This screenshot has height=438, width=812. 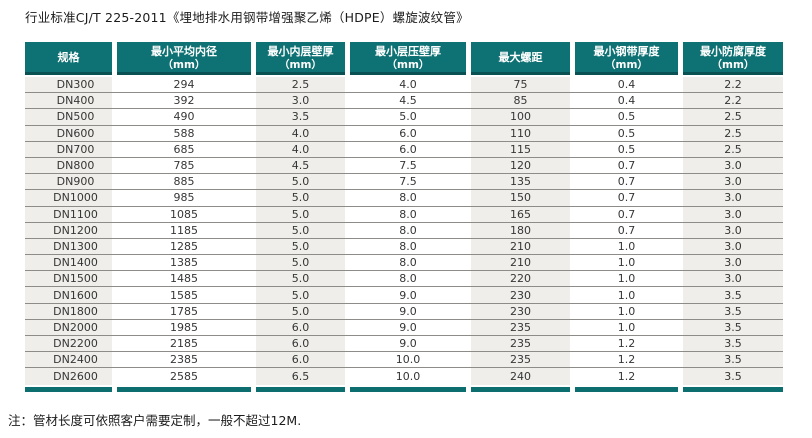 What do you see at coordinates (520, 133) in the screenshot?
I see `table-cell: 110` at bounding box center [520, 133].